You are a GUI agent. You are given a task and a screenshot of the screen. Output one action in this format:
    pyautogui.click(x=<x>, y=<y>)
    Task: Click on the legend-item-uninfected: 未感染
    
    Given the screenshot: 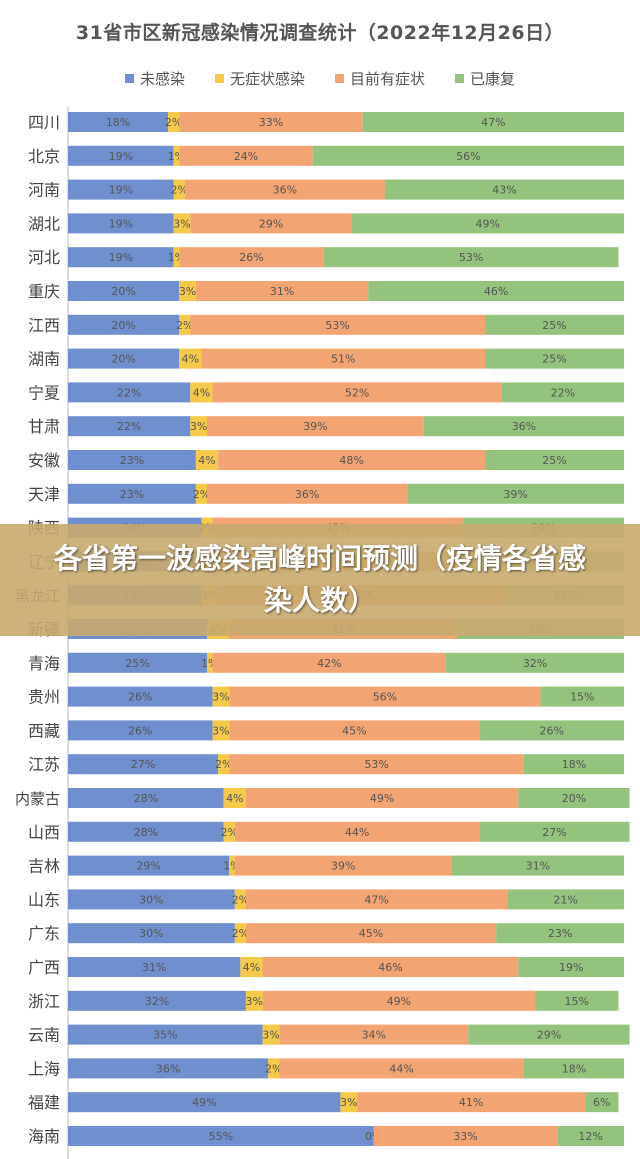 What is the action you would take?
    pyautogui.click(x=154, y=78)
    